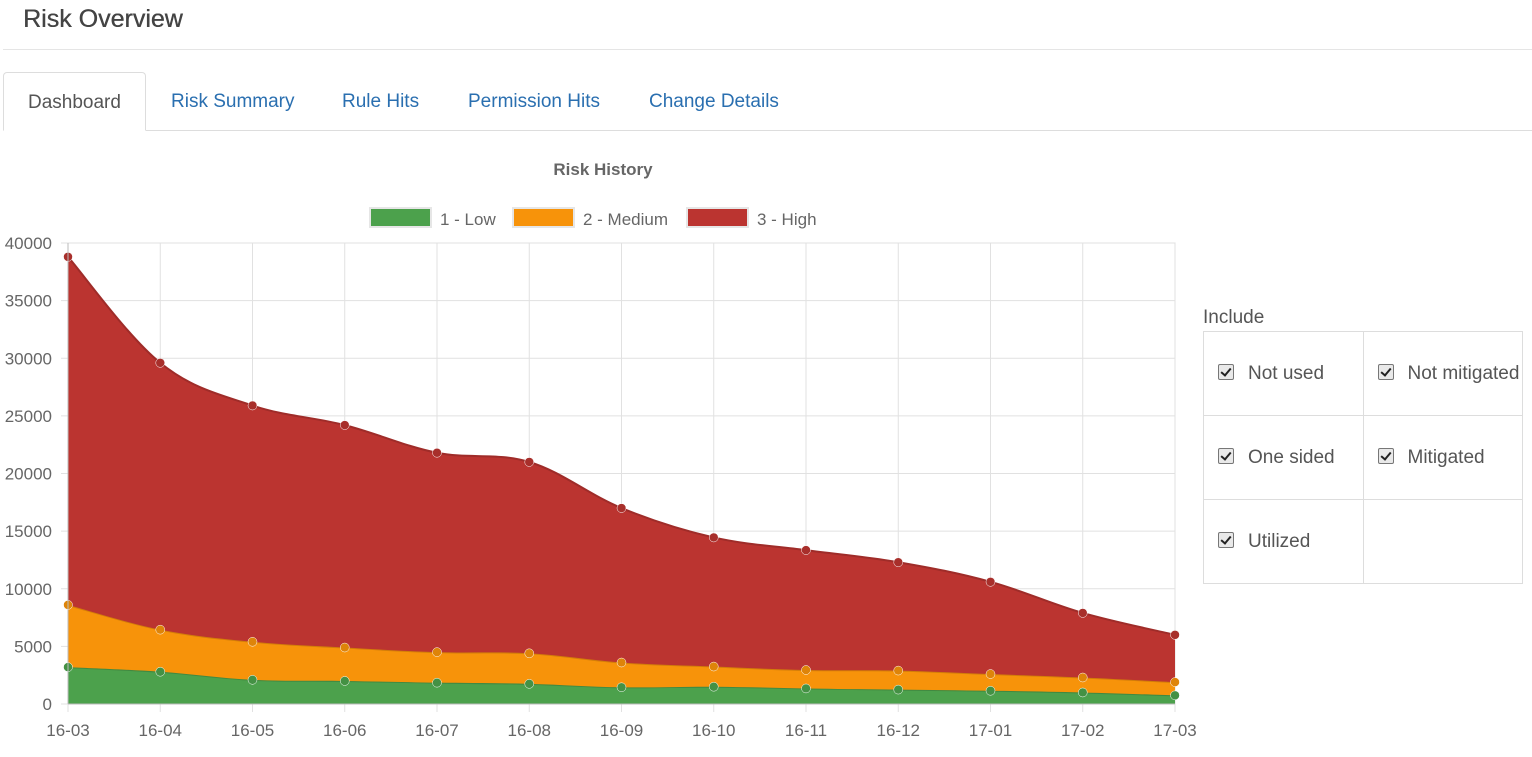 This screenshot has width=1532, height=757. Describe the element at coordinates (436, 730) in the screenshot. I see `x-tick-label: 16-07` at that location.